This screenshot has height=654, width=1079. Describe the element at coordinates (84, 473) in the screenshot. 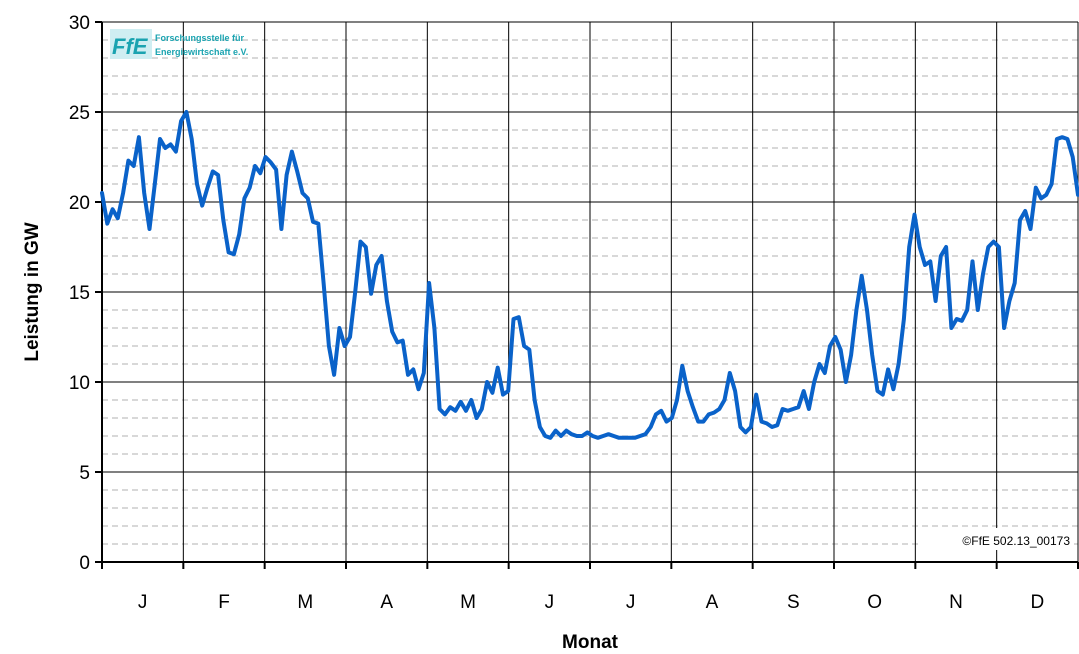

I see `y-tick-label: 5` at that location.